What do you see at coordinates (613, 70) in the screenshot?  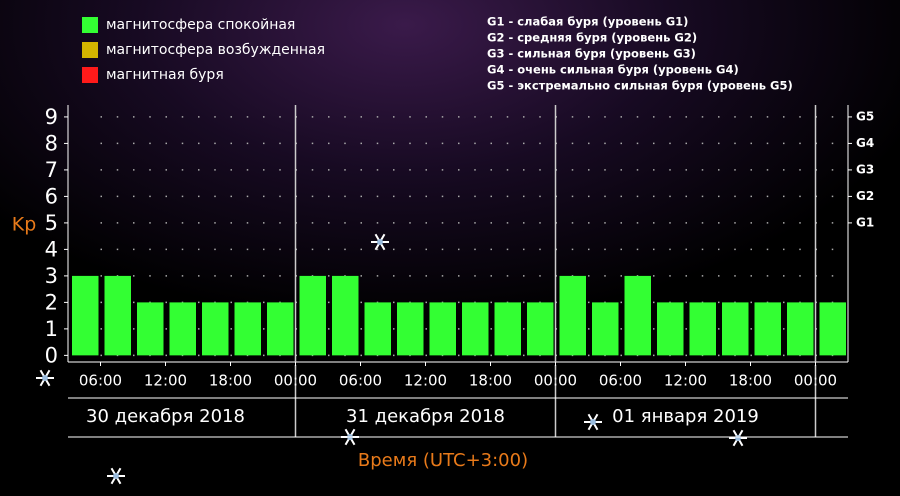 I see `note: G4 - очень сильная буря (уровень G4)` at bounding box center [613, 70].